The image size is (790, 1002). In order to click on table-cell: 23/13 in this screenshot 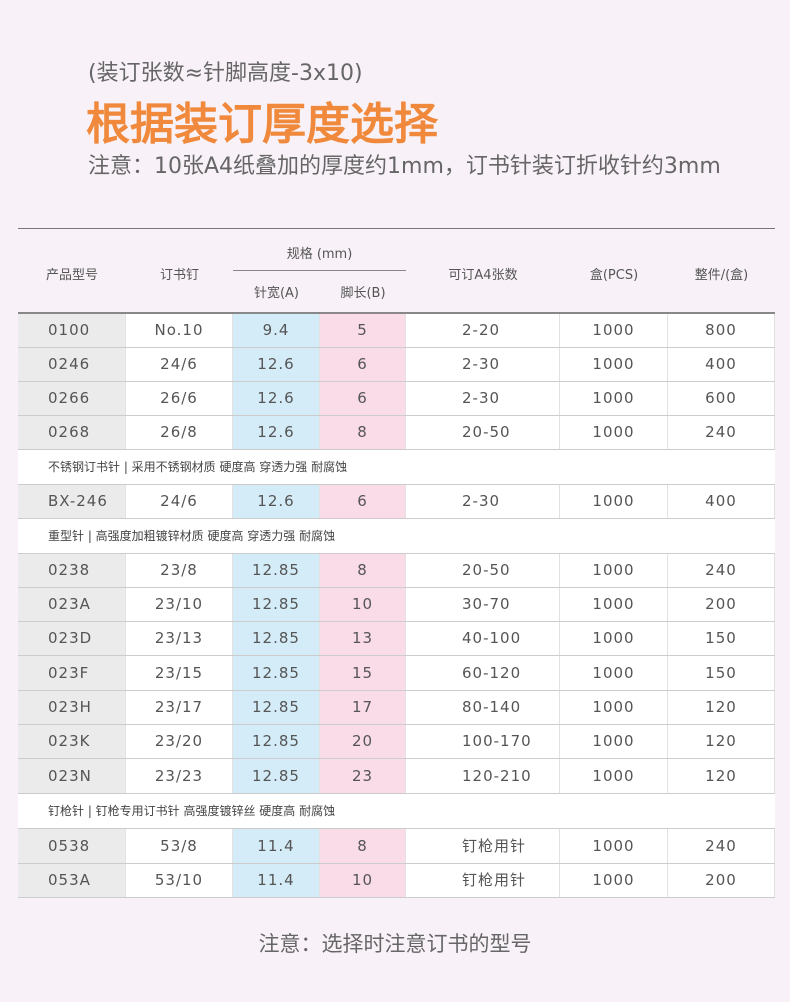, I will do `click(179, 638)`.